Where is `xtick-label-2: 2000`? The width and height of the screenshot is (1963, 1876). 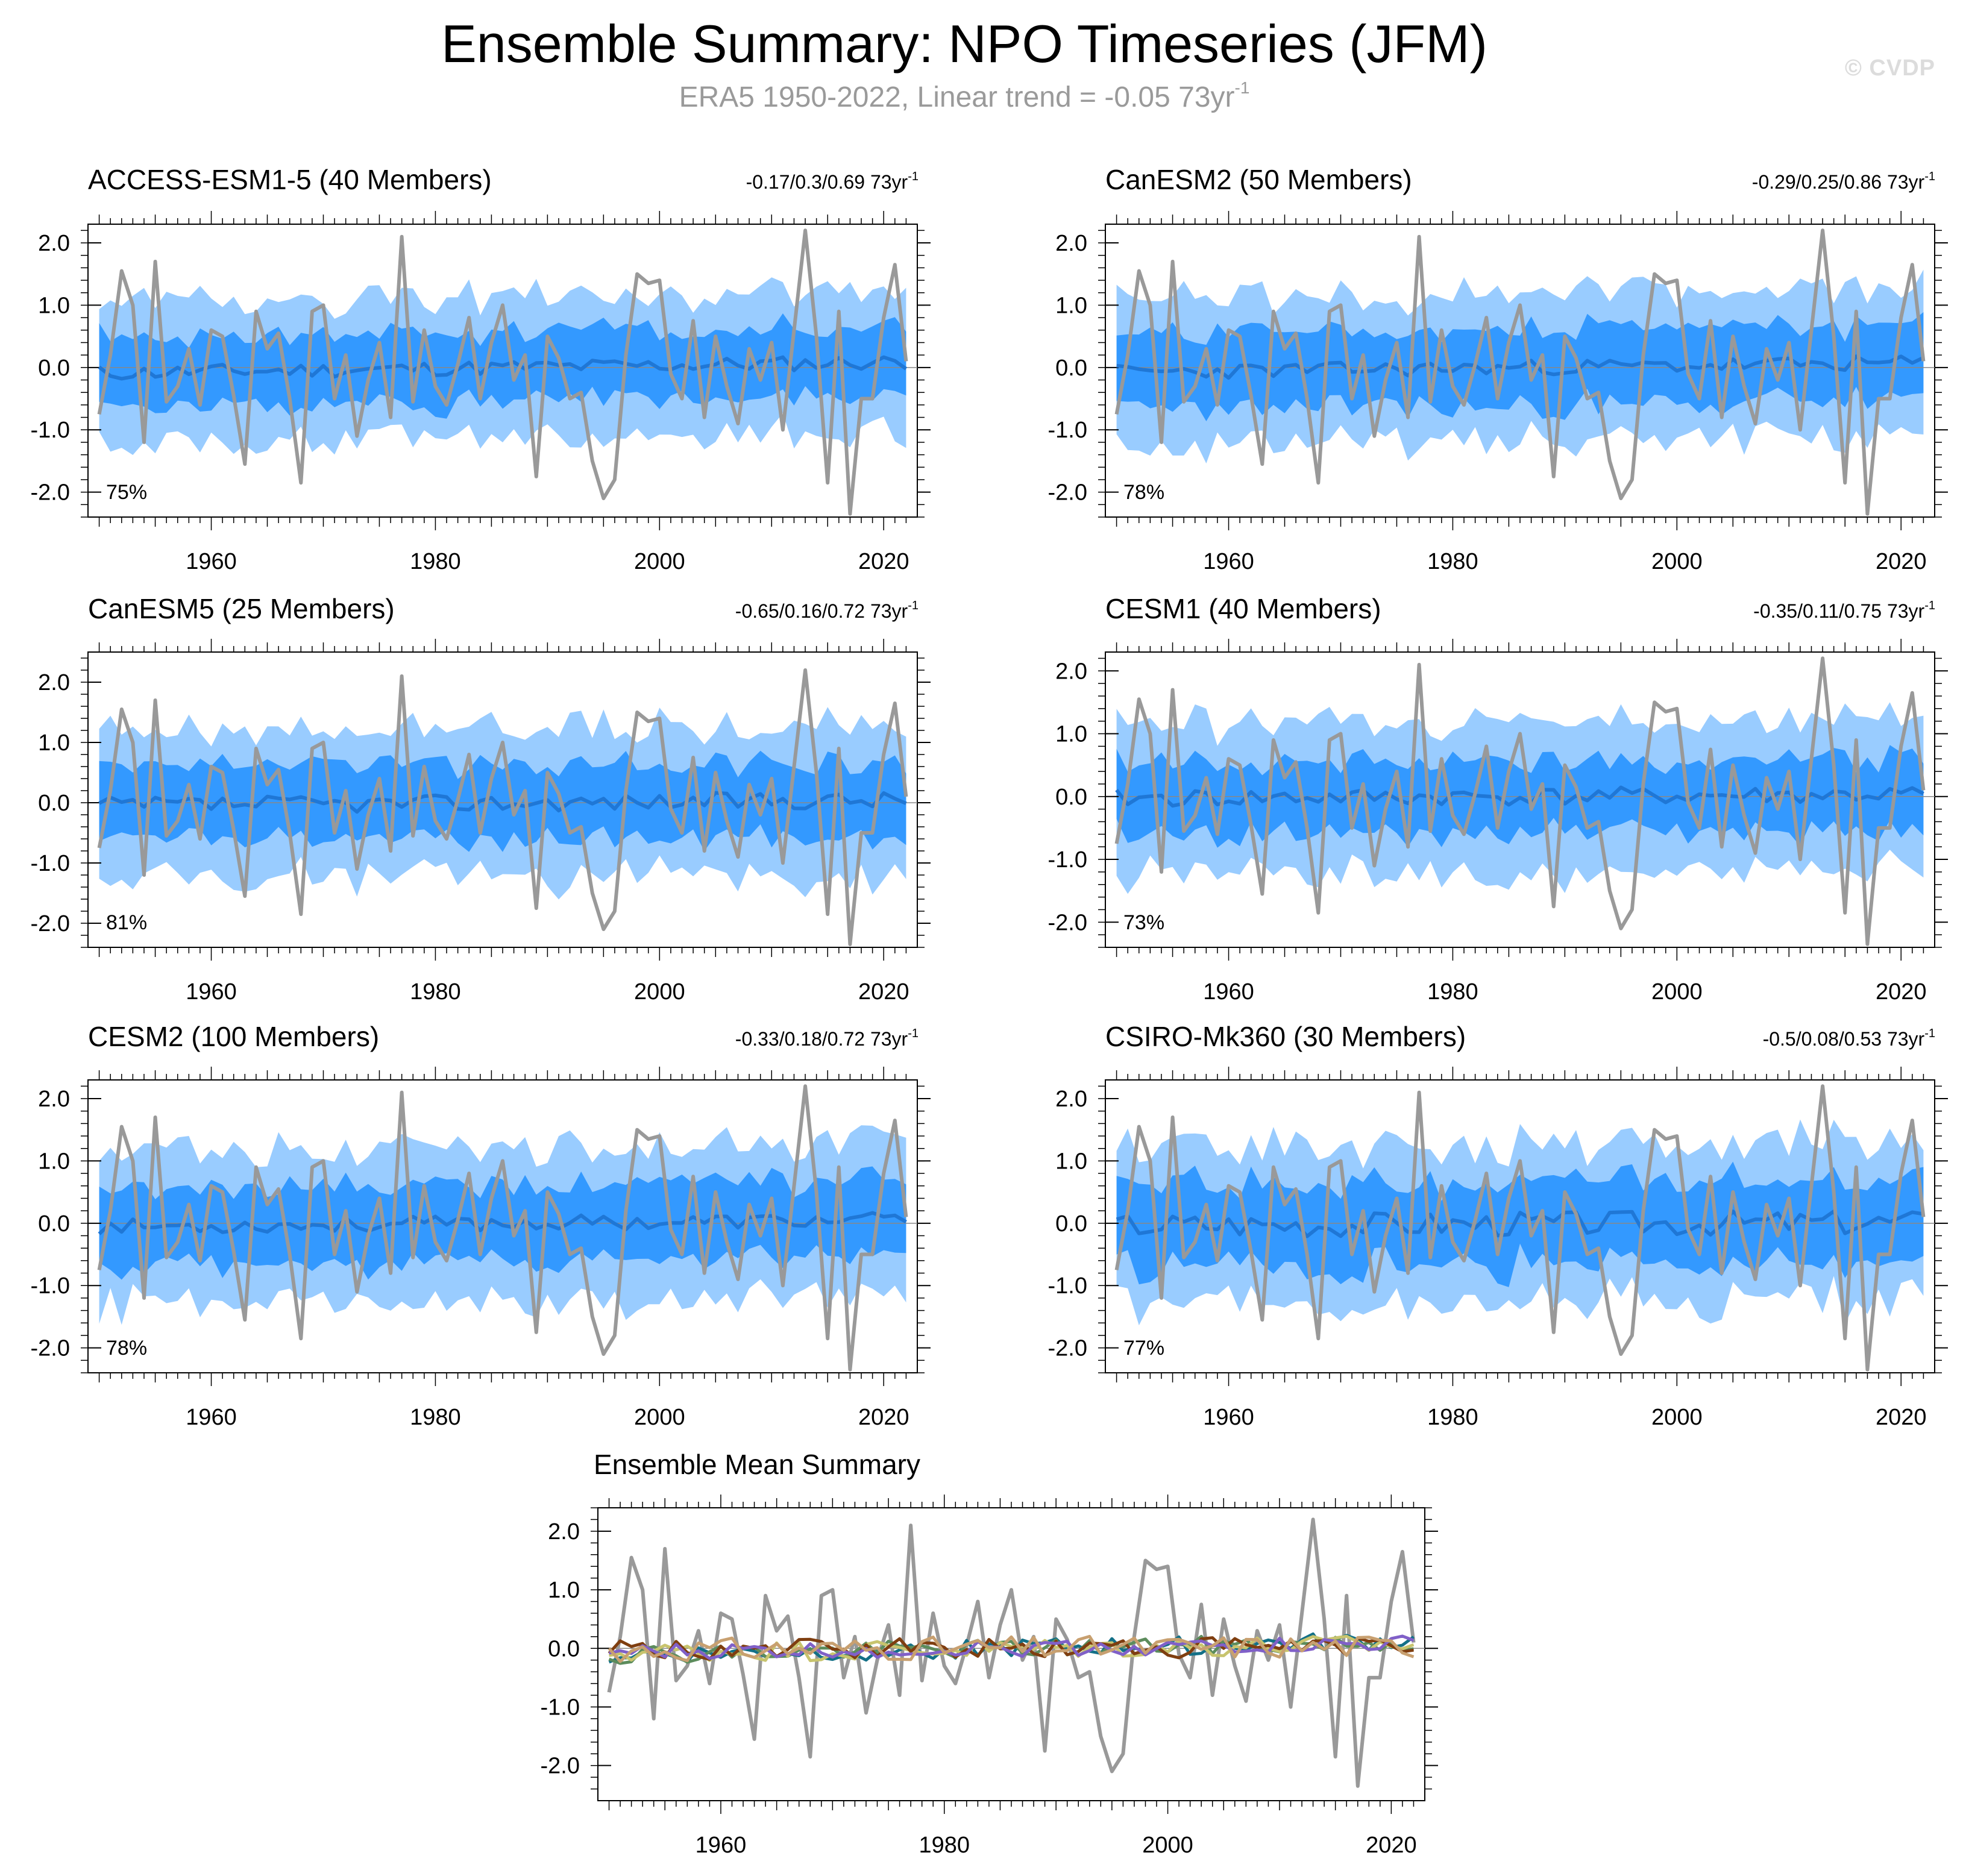 xtick-label-2: 2000 is located at coordinates (659, 992).